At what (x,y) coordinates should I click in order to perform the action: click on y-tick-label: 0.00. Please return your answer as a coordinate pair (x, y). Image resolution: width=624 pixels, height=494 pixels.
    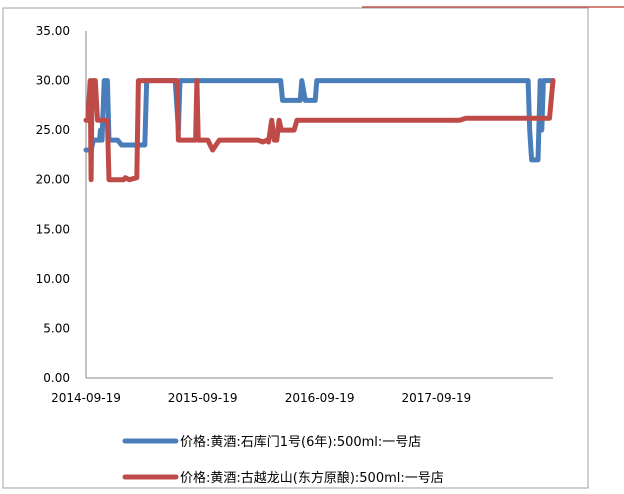
    Looking at the image, I should click on (56, 378).